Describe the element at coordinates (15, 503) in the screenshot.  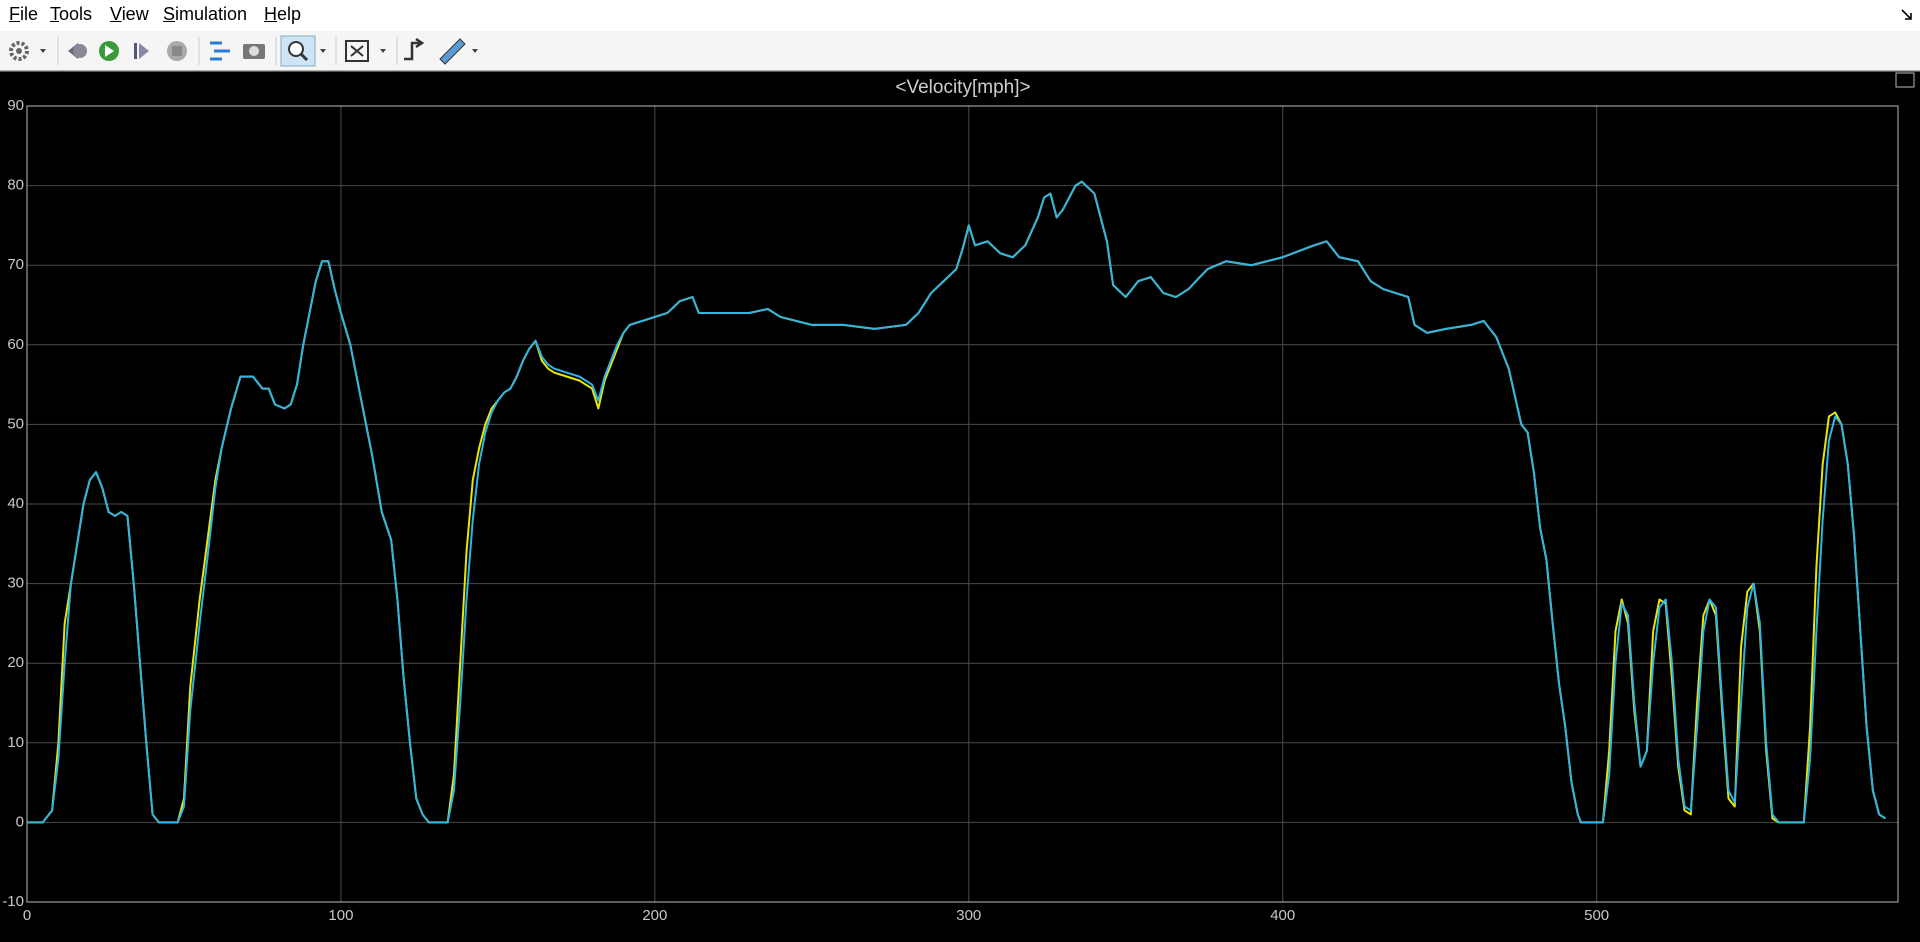
I see `y-tick-label: 40` at that location.